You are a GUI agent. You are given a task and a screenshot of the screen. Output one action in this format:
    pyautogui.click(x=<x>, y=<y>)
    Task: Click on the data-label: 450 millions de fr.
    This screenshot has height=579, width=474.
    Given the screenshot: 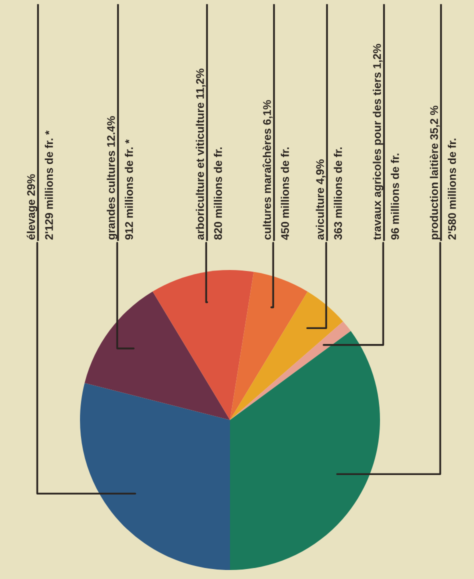 What is the action you would take?
    pyautogui.click(x=284, y=194)
    